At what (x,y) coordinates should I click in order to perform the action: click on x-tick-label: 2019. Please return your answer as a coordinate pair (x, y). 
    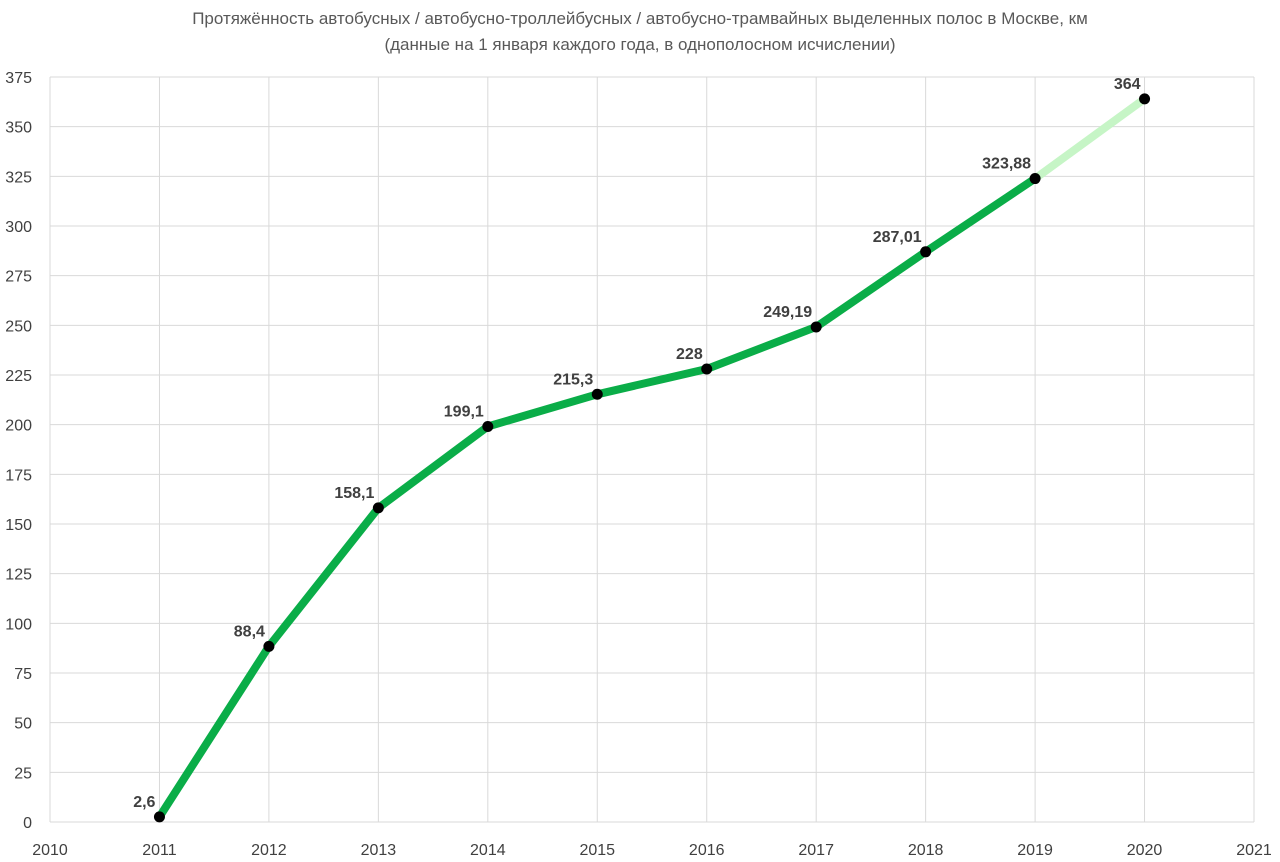
    Looking at the image, I should click on (1035, 850).